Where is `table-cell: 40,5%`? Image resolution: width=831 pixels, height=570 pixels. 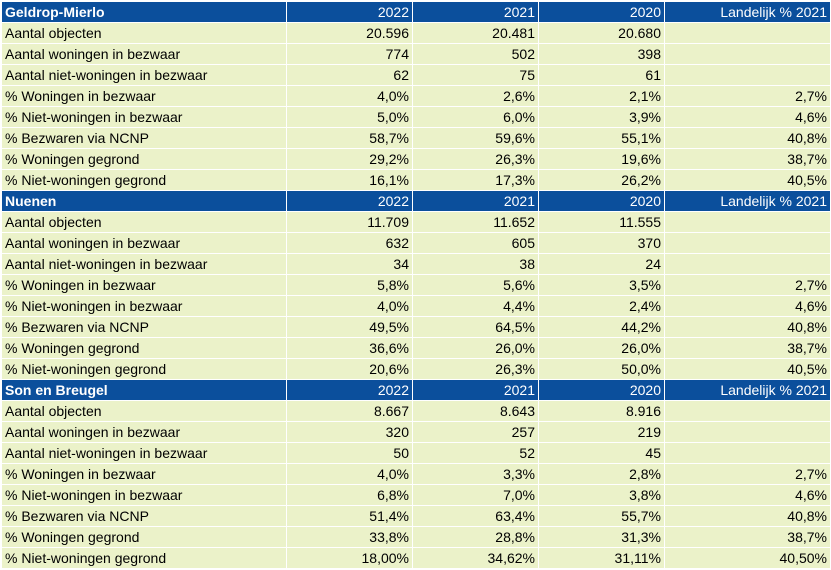
table-cell: 40,5% is located at coordinates (747, 369).